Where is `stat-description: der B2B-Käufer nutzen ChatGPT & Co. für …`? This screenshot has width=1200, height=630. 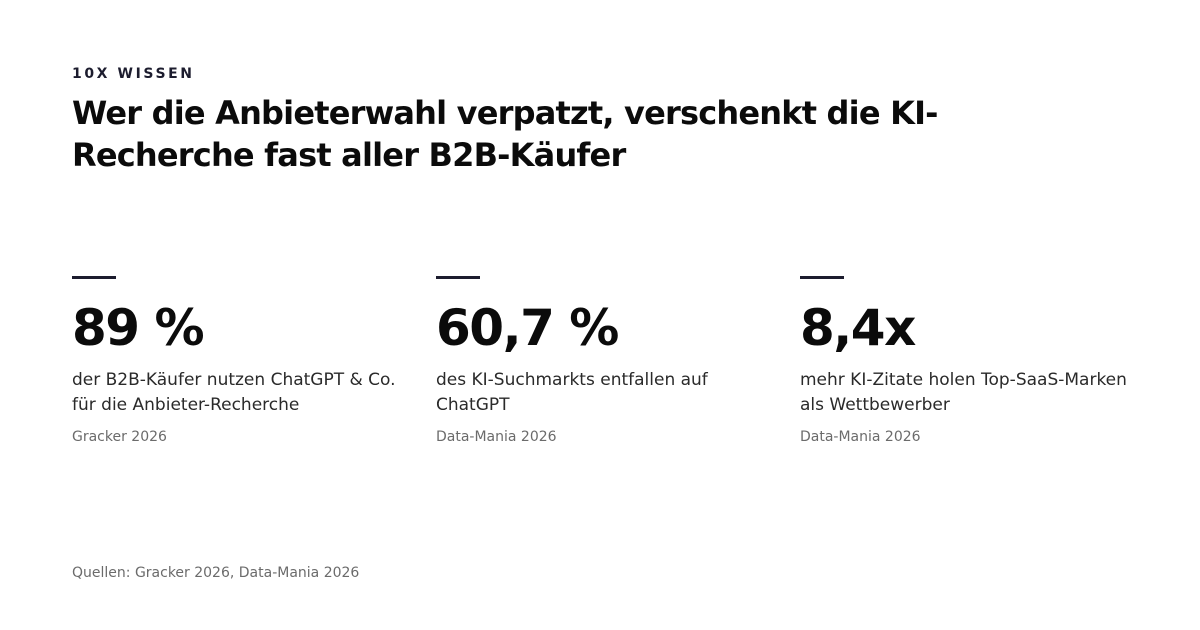 stat-description: der B2B-Käufer nutzen ChatGPT & Co. für … is located at coordinates (234, 392).